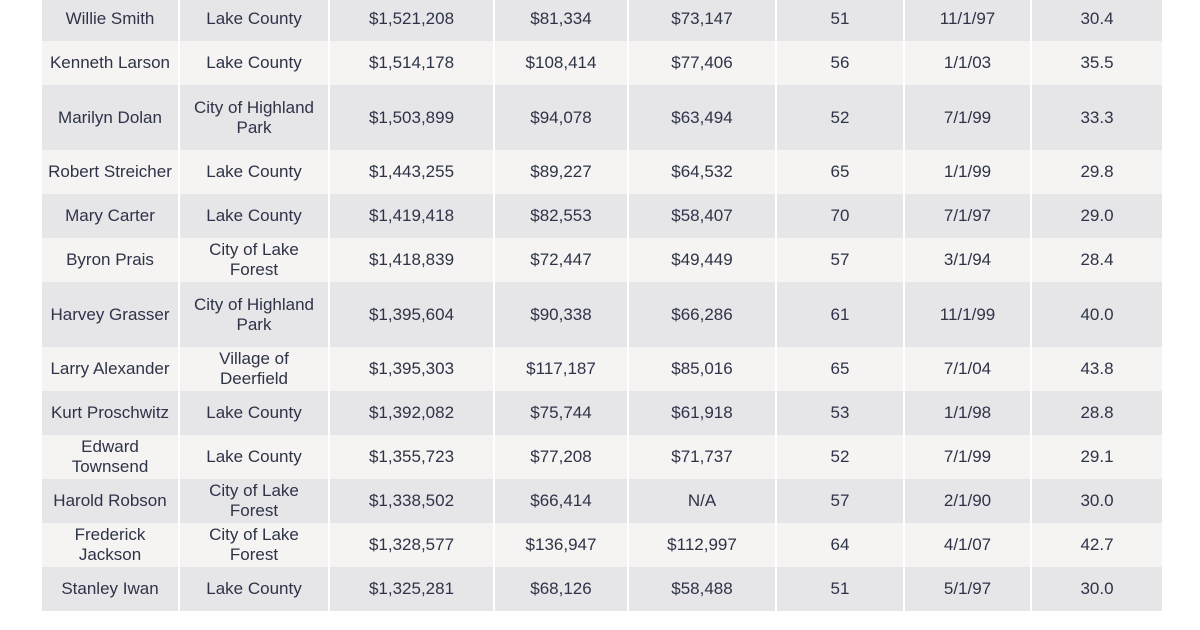 This screenshot has width=1200, height=630. Describe the element at coordinates (411, 413) in the screenshot. I see `pension-cell: $1,392,082` at that location.